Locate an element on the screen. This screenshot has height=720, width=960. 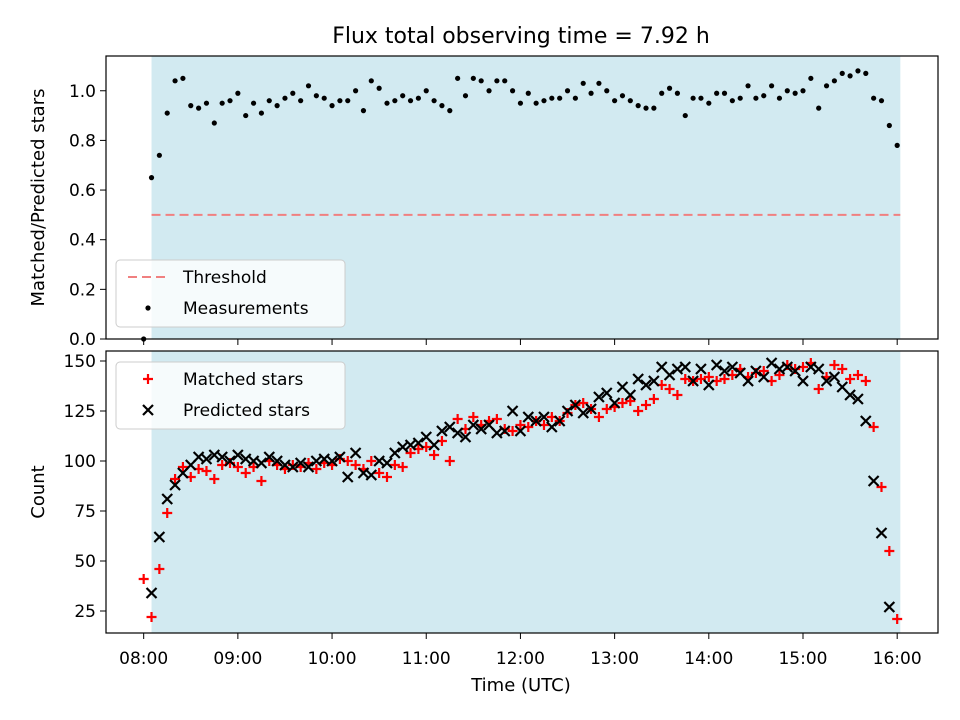
x-tick-label: 13:00 is located at coordinates (614, 659).